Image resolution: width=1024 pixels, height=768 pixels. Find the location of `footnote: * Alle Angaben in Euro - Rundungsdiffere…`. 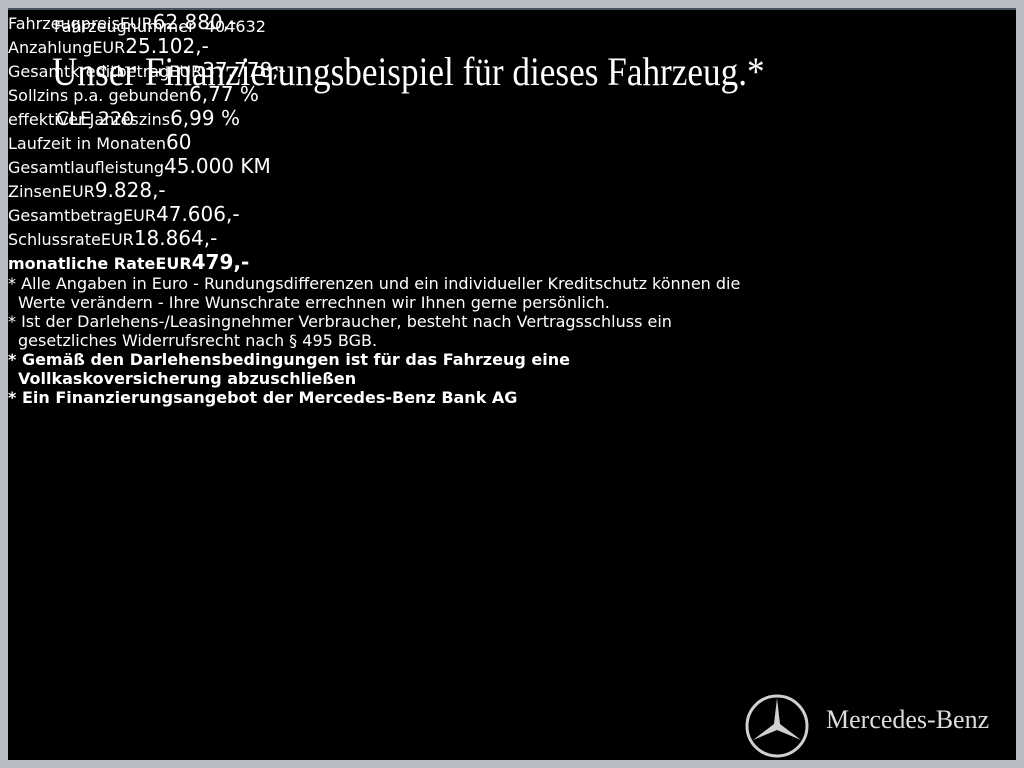

footnote: * Alle Angaben in Euro - Rundungsdiffere… is located at coordinates (512, 293).